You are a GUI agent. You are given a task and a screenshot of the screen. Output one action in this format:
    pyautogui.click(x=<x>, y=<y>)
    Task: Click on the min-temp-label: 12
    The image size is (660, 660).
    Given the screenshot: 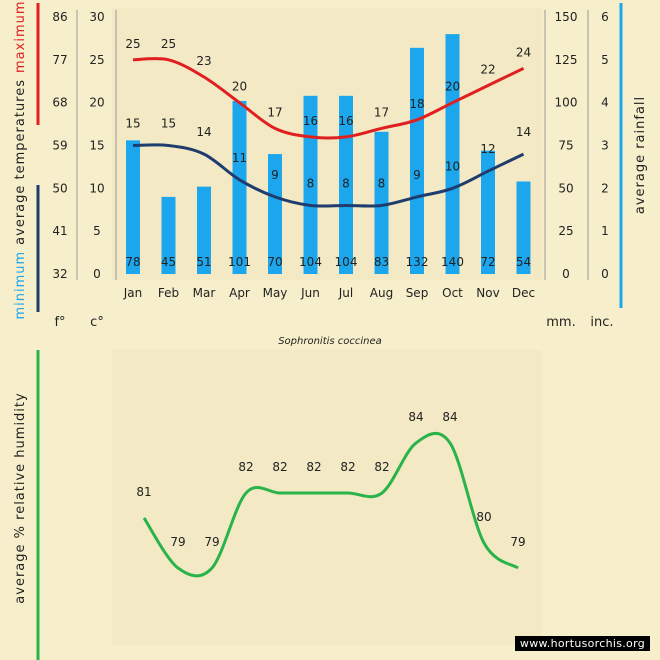 What is the action you would take?
    pyautogui.click(x=487, y=149)
    